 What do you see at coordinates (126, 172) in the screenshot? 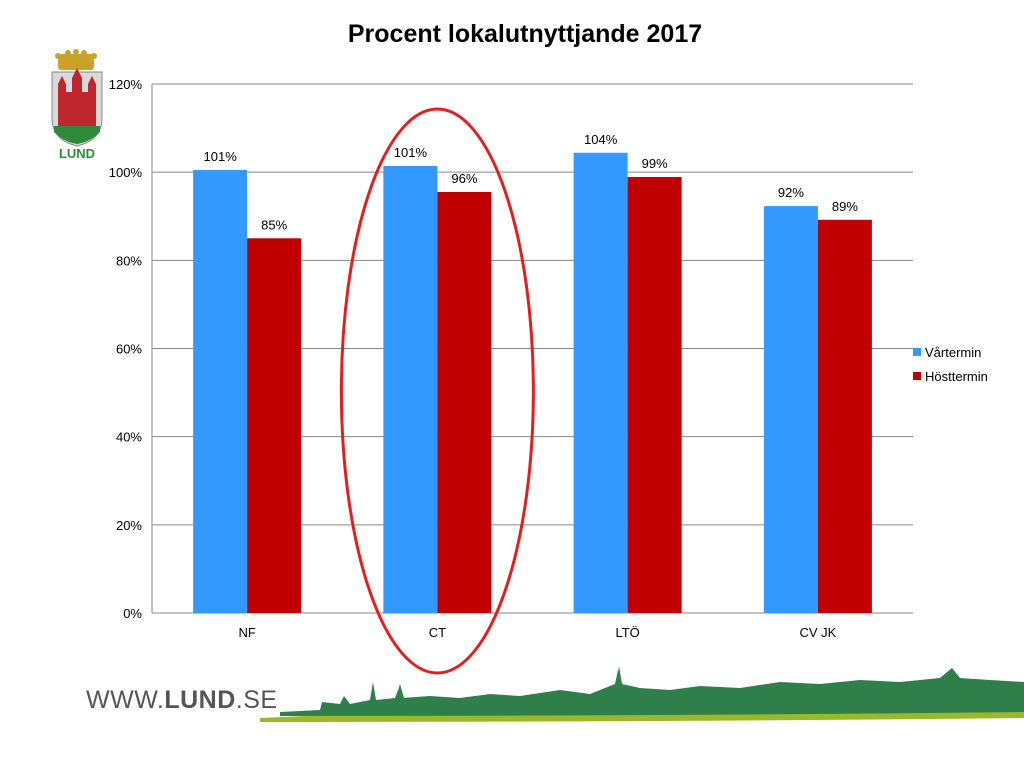
I see `y-tick-label: 100%` at bounding box center [126, 172].